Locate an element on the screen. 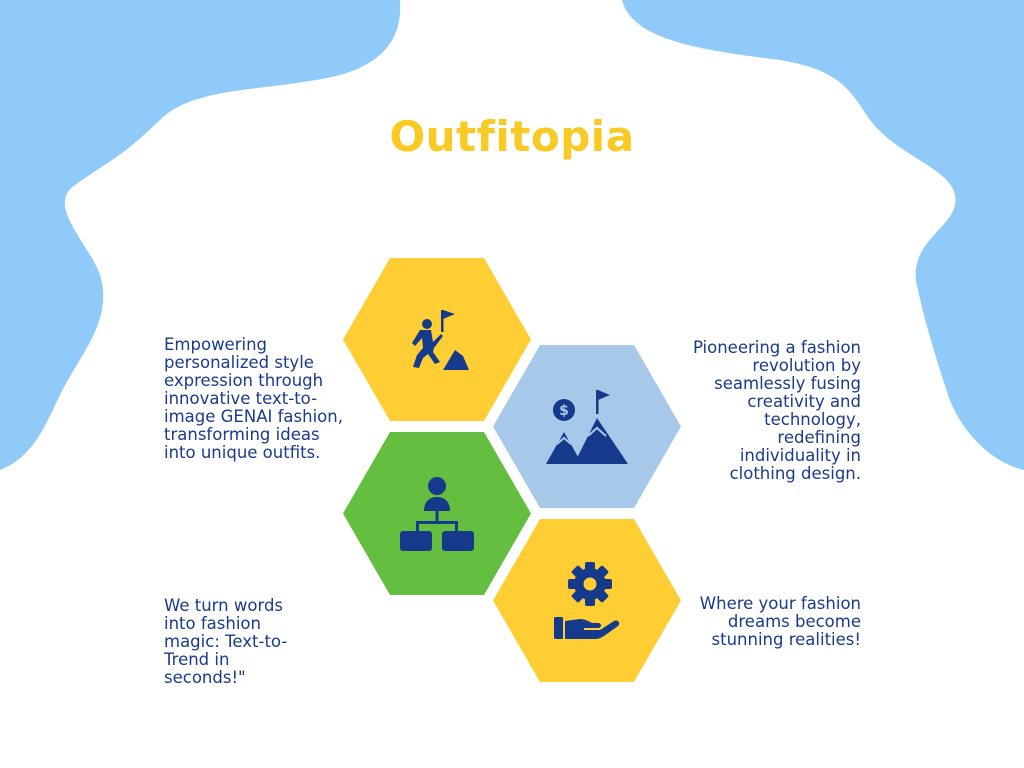 The height and width of the screenshot is (768, 1024). gear-hand-icon is located at coordinates (587, 600).